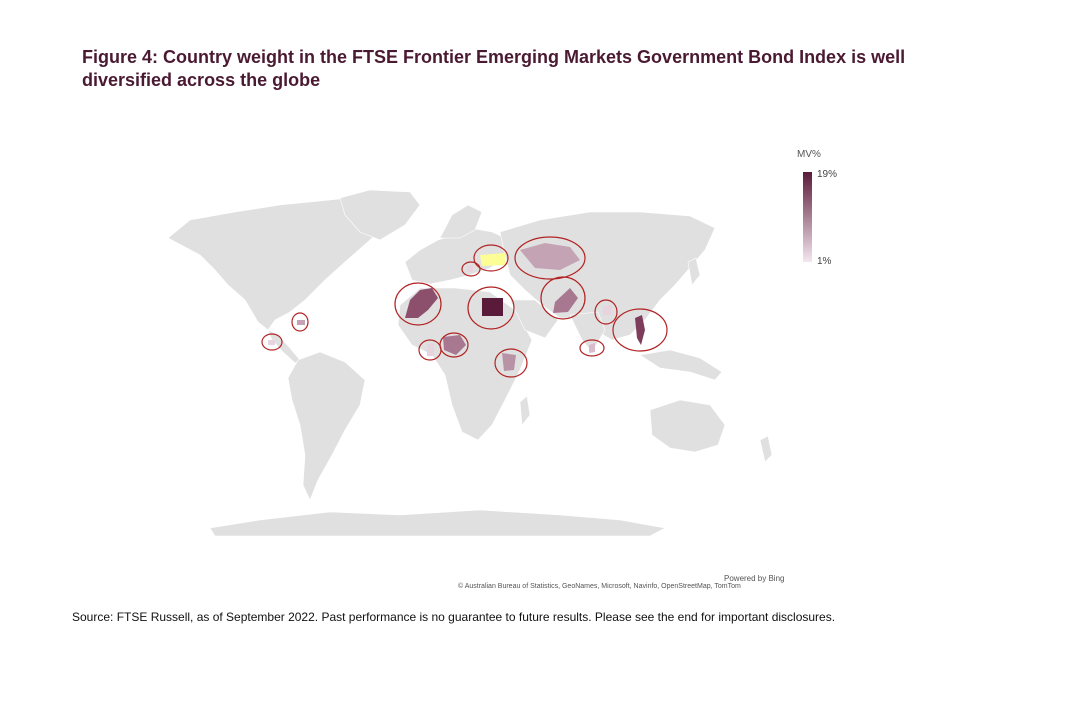 The height and width of the screenshot is (713, 1081). What do you see at coordinates (681, 365) in the screenshot?
I see `land-se-asia-islands` at bounding box center [681, 365].